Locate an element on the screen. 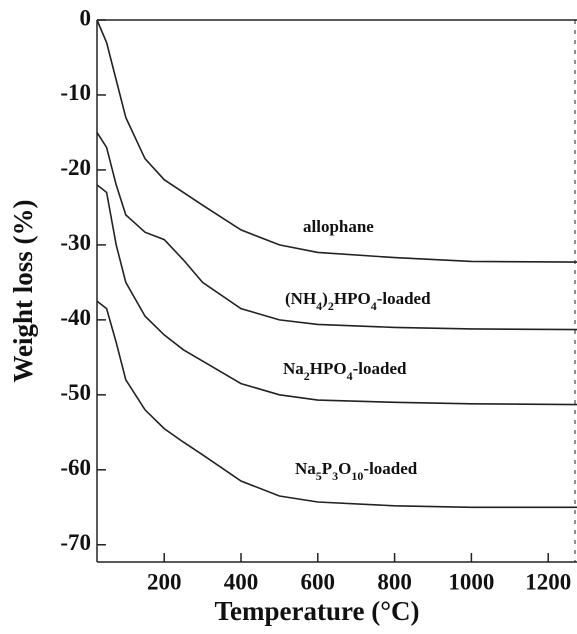 Image resolution: width=577 pixels, height=634 pixels. y-tick-label: -40 is located at coordinates (75, 317).